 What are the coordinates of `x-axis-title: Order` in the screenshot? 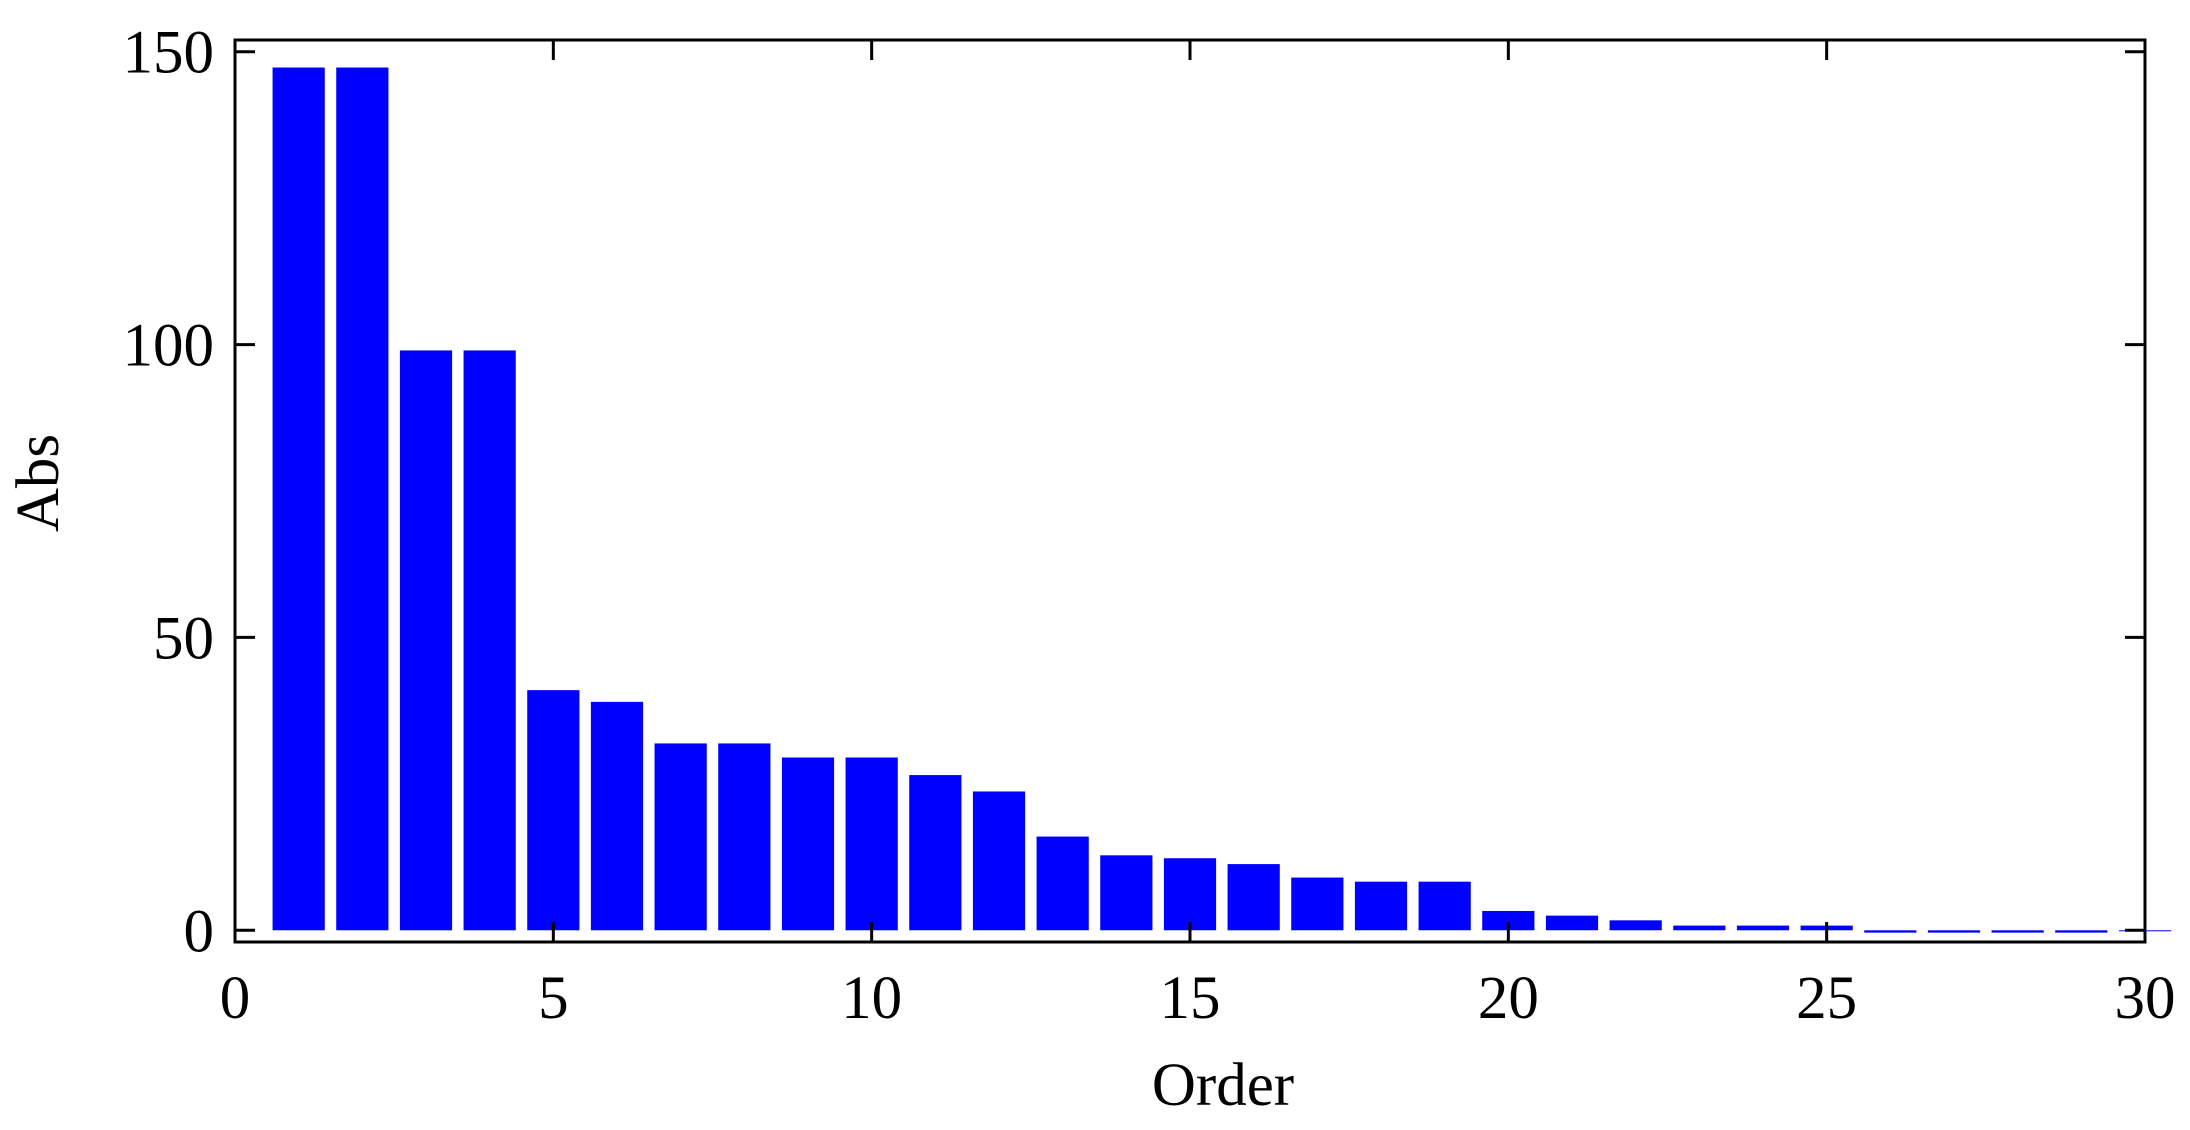 It's located at (1223, 1085).